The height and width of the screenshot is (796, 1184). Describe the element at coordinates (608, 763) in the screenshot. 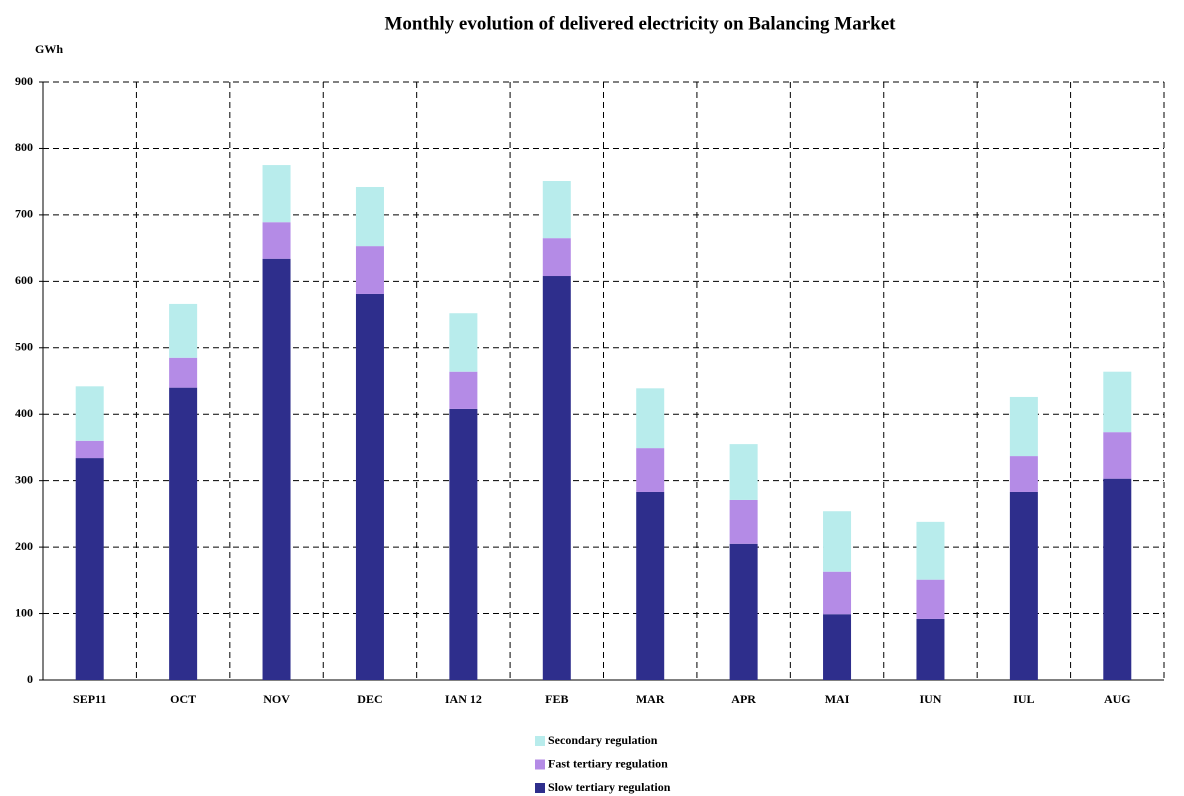

I see `legend-label: Fast tertiary regulation` at that location.